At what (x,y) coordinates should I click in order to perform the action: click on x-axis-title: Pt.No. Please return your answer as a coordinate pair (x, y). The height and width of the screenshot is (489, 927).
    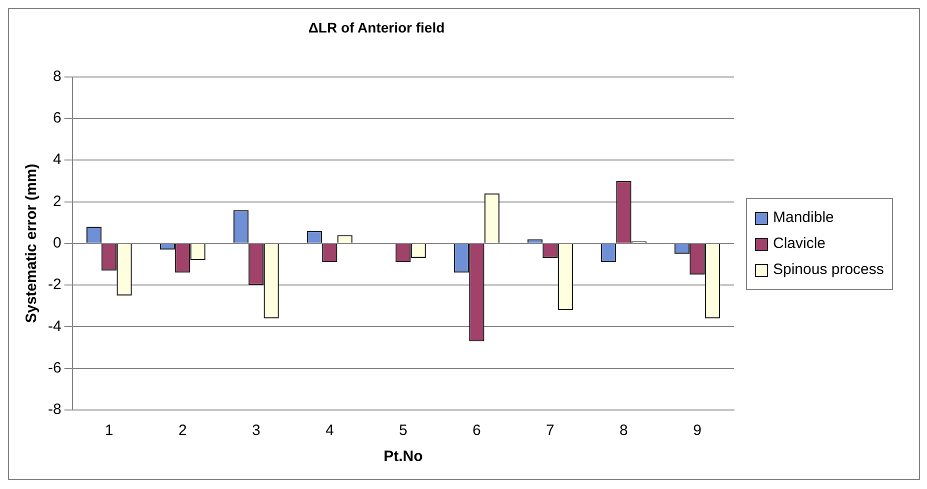
    Looking at the image, I should click on (403, 457).